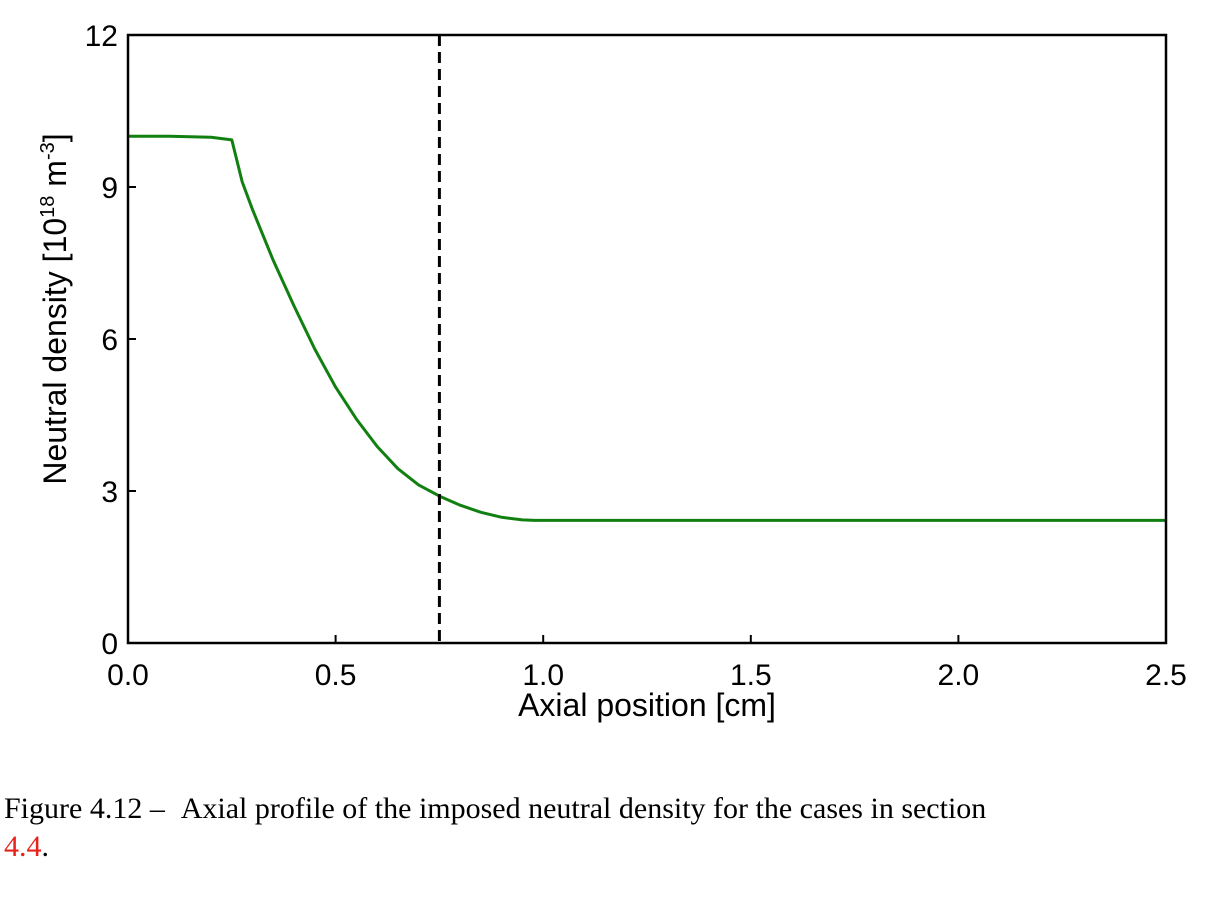 This screenshot has width=1219, height=897. What do you see at coordinates (109, 492) in the screenshot?
I see `y-tick-label: 3` at bounding box center [109, 492].